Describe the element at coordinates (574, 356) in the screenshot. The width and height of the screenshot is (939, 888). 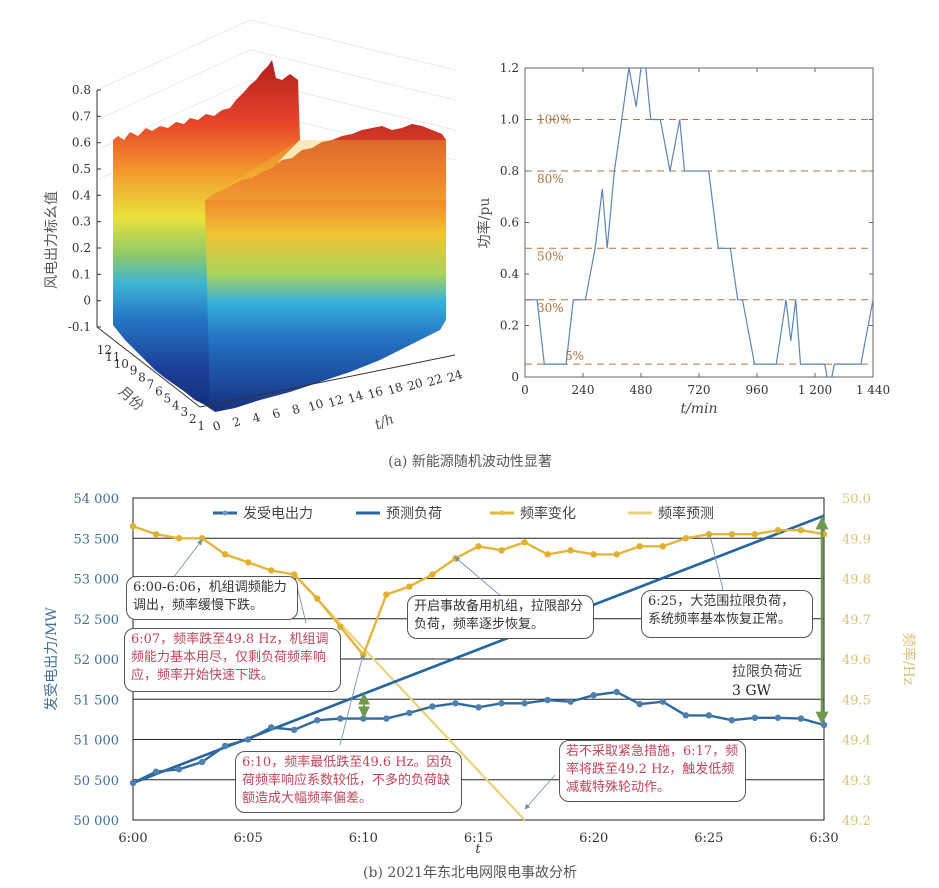
I see `reference-label: 5%` at that location.